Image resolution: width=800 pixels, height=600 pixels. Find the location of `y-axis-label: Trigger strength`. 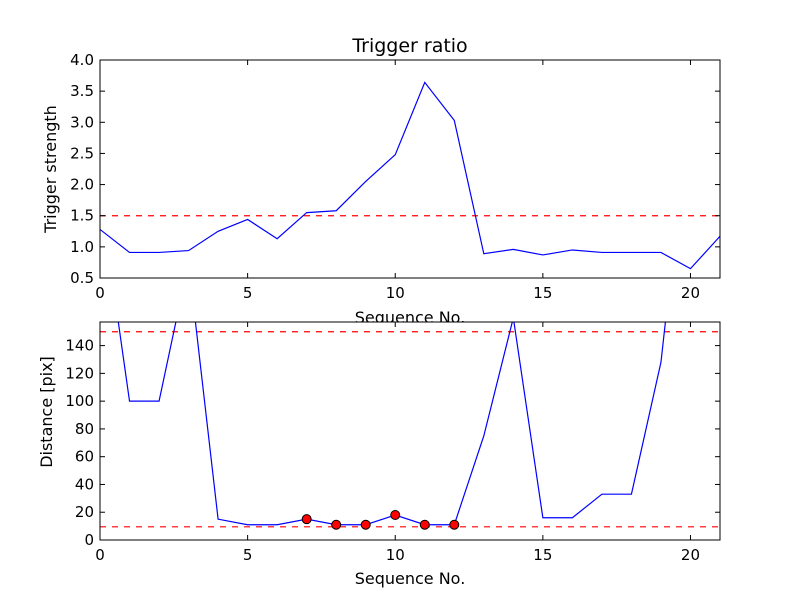

y-axis-label: Trigger strength is located at coordinates (50, 169).